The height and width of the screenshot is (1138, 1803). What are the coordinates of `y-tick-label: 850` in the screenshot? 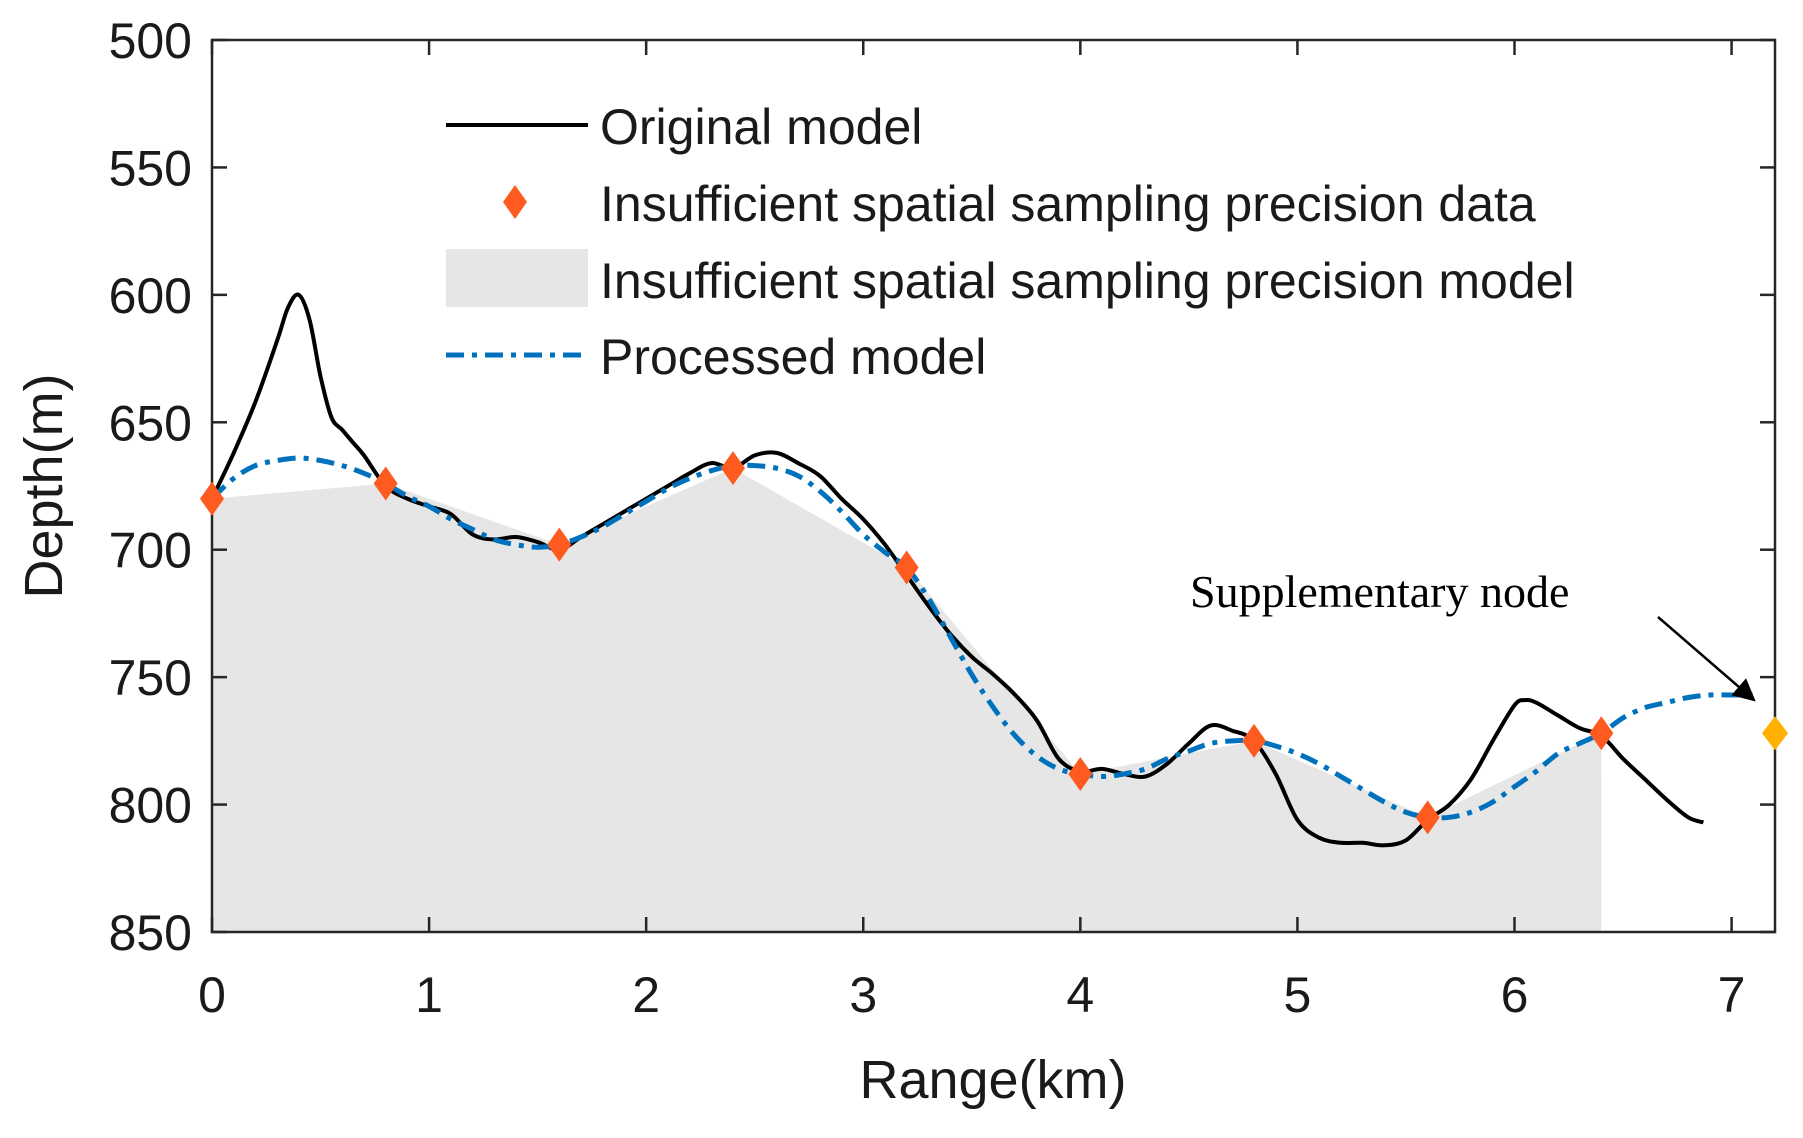 It's located at (150, 933).